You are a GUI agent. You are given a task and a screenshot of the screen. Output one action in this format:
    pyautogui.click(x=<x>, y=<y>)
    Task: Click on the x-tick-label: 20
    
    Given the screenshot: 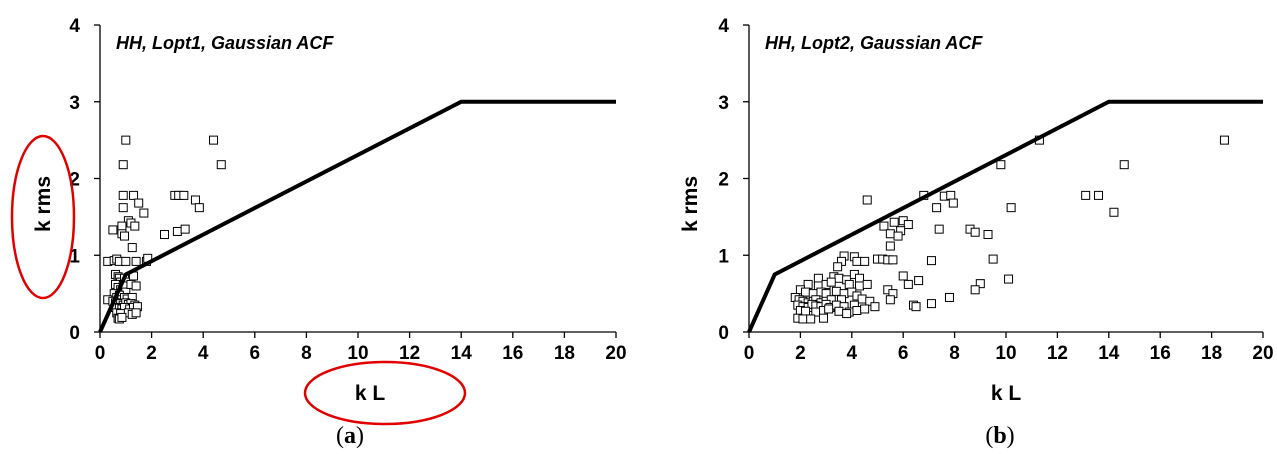 What is the action you would take?
    pyautogui.click(x=1262, y=353)
    